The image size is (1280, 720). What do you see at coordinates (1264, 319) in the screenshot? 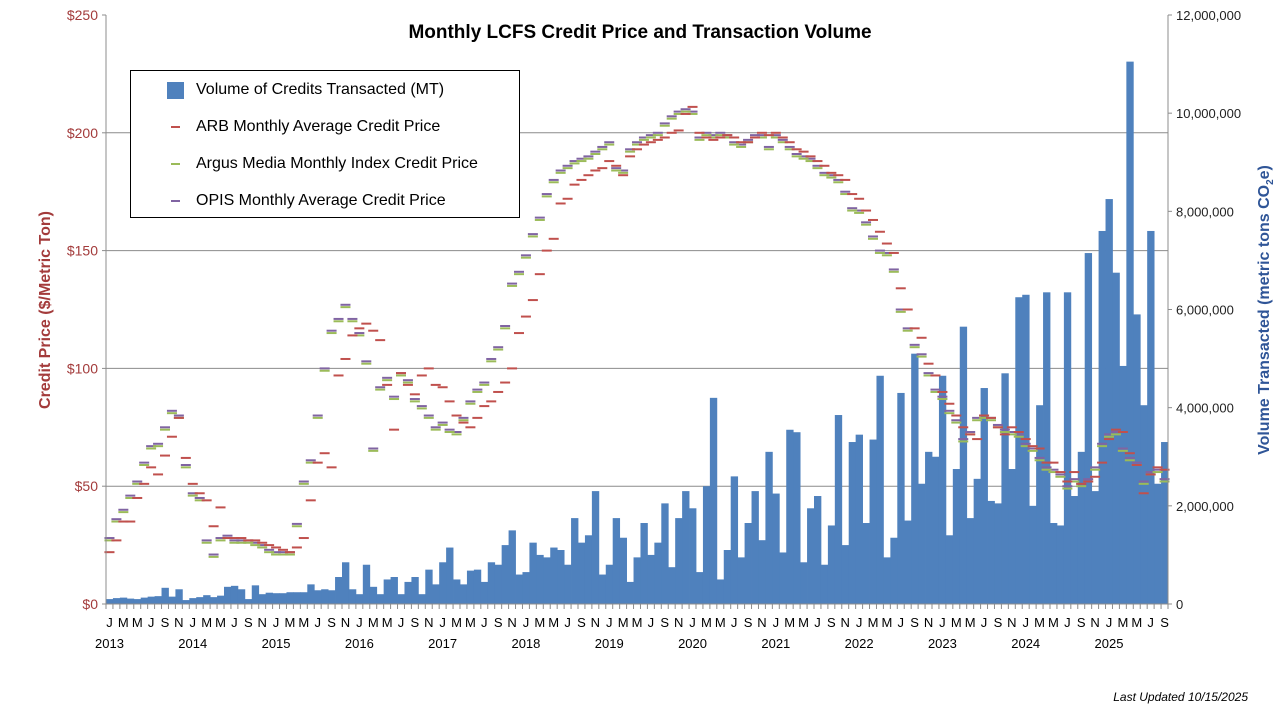
I see `right-axis-title-text: Volume Transacted (metric tons CO` at bounding box center [1264, 319].